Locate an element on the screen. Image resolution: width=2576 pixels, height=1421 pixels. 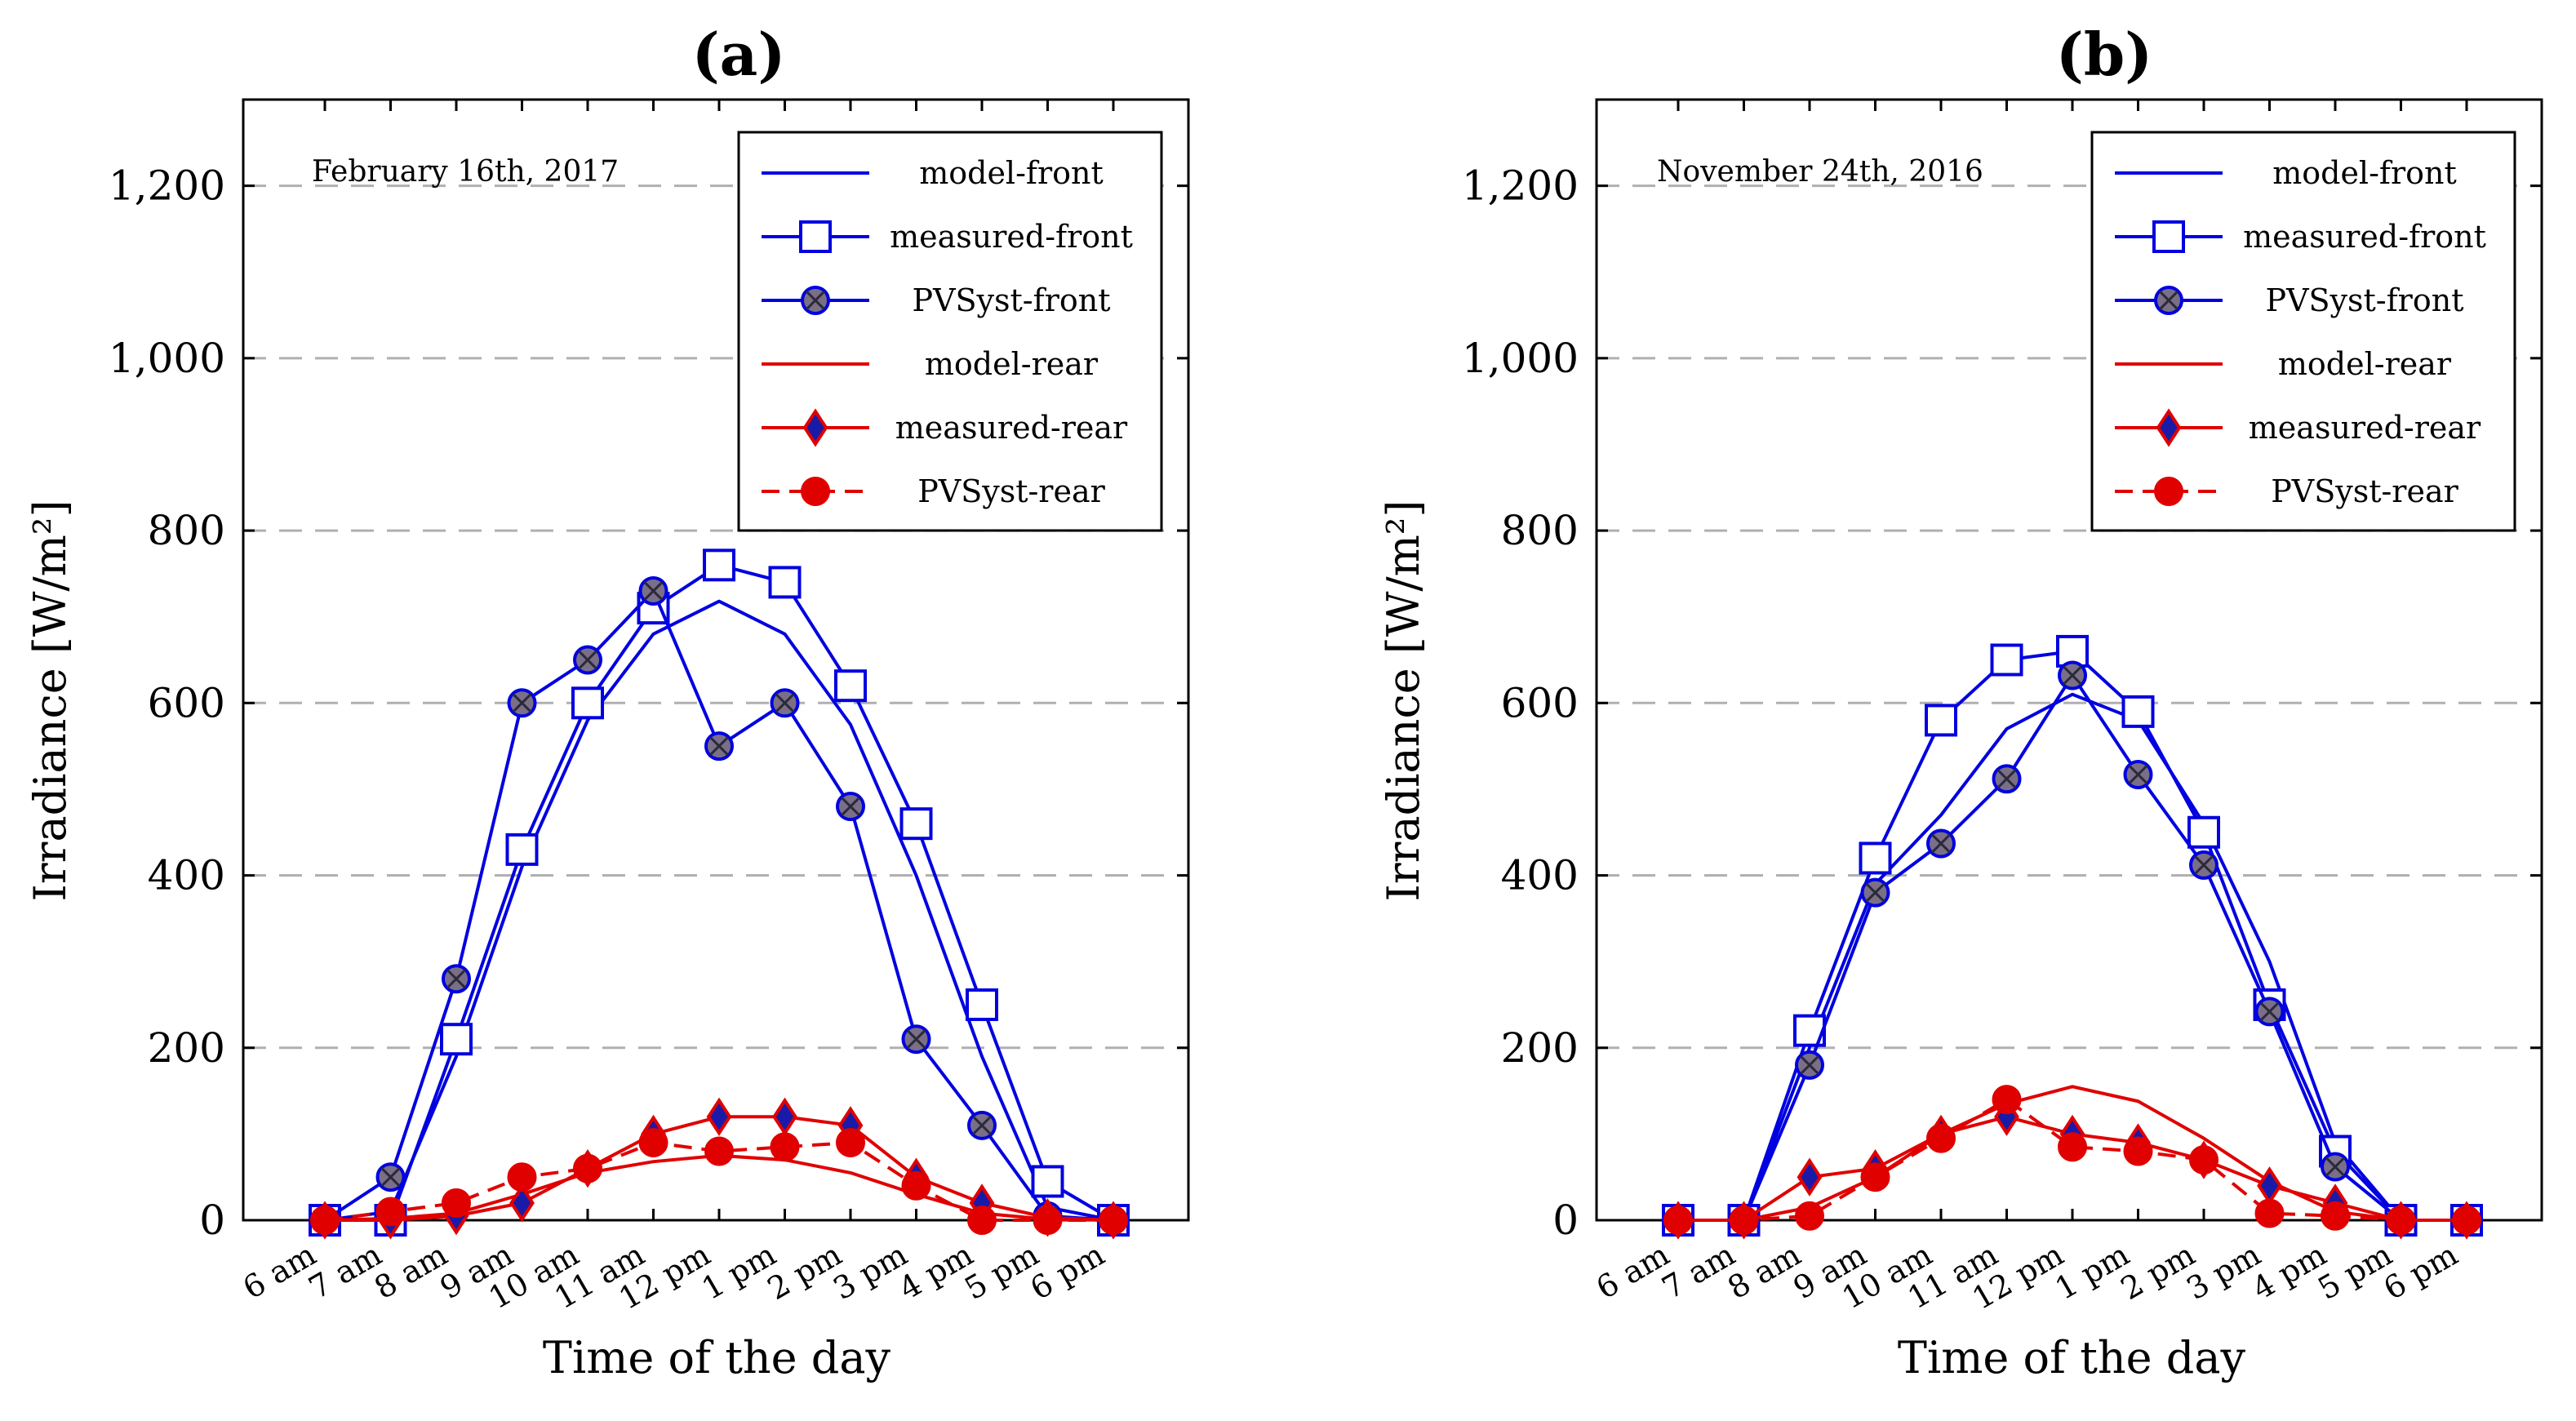
date-annotation: November 24th, 2016 is located at coordinates (1820, 172).